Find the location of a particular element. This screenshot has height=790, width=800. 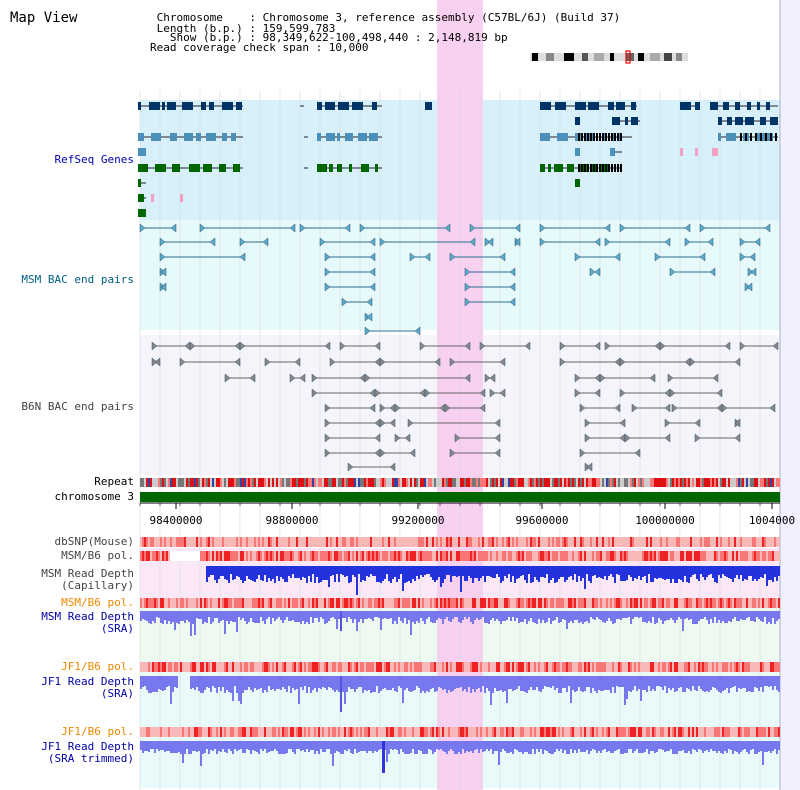

gene-marker-pink is located at coordinates (181, 198).